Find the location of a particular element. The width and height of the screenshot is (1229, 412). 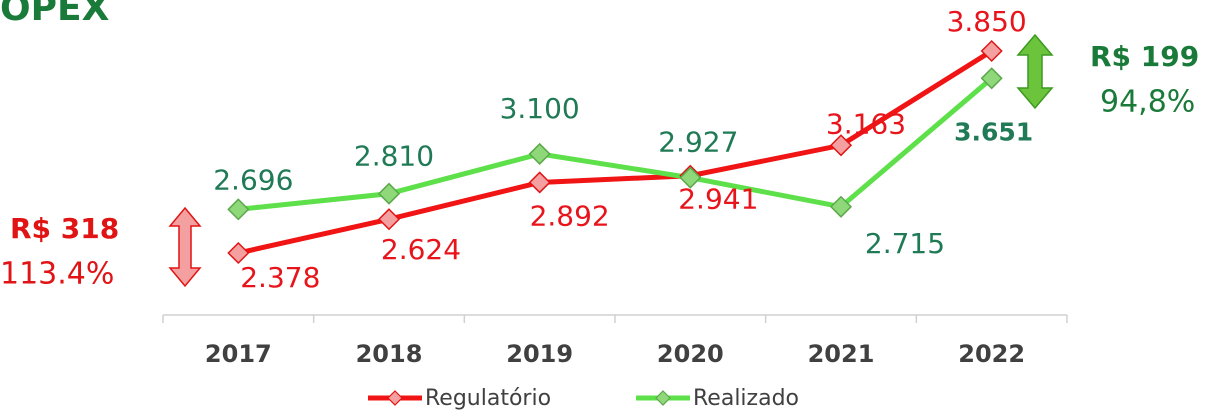

red-arrow is located at coordinates (185, 247).